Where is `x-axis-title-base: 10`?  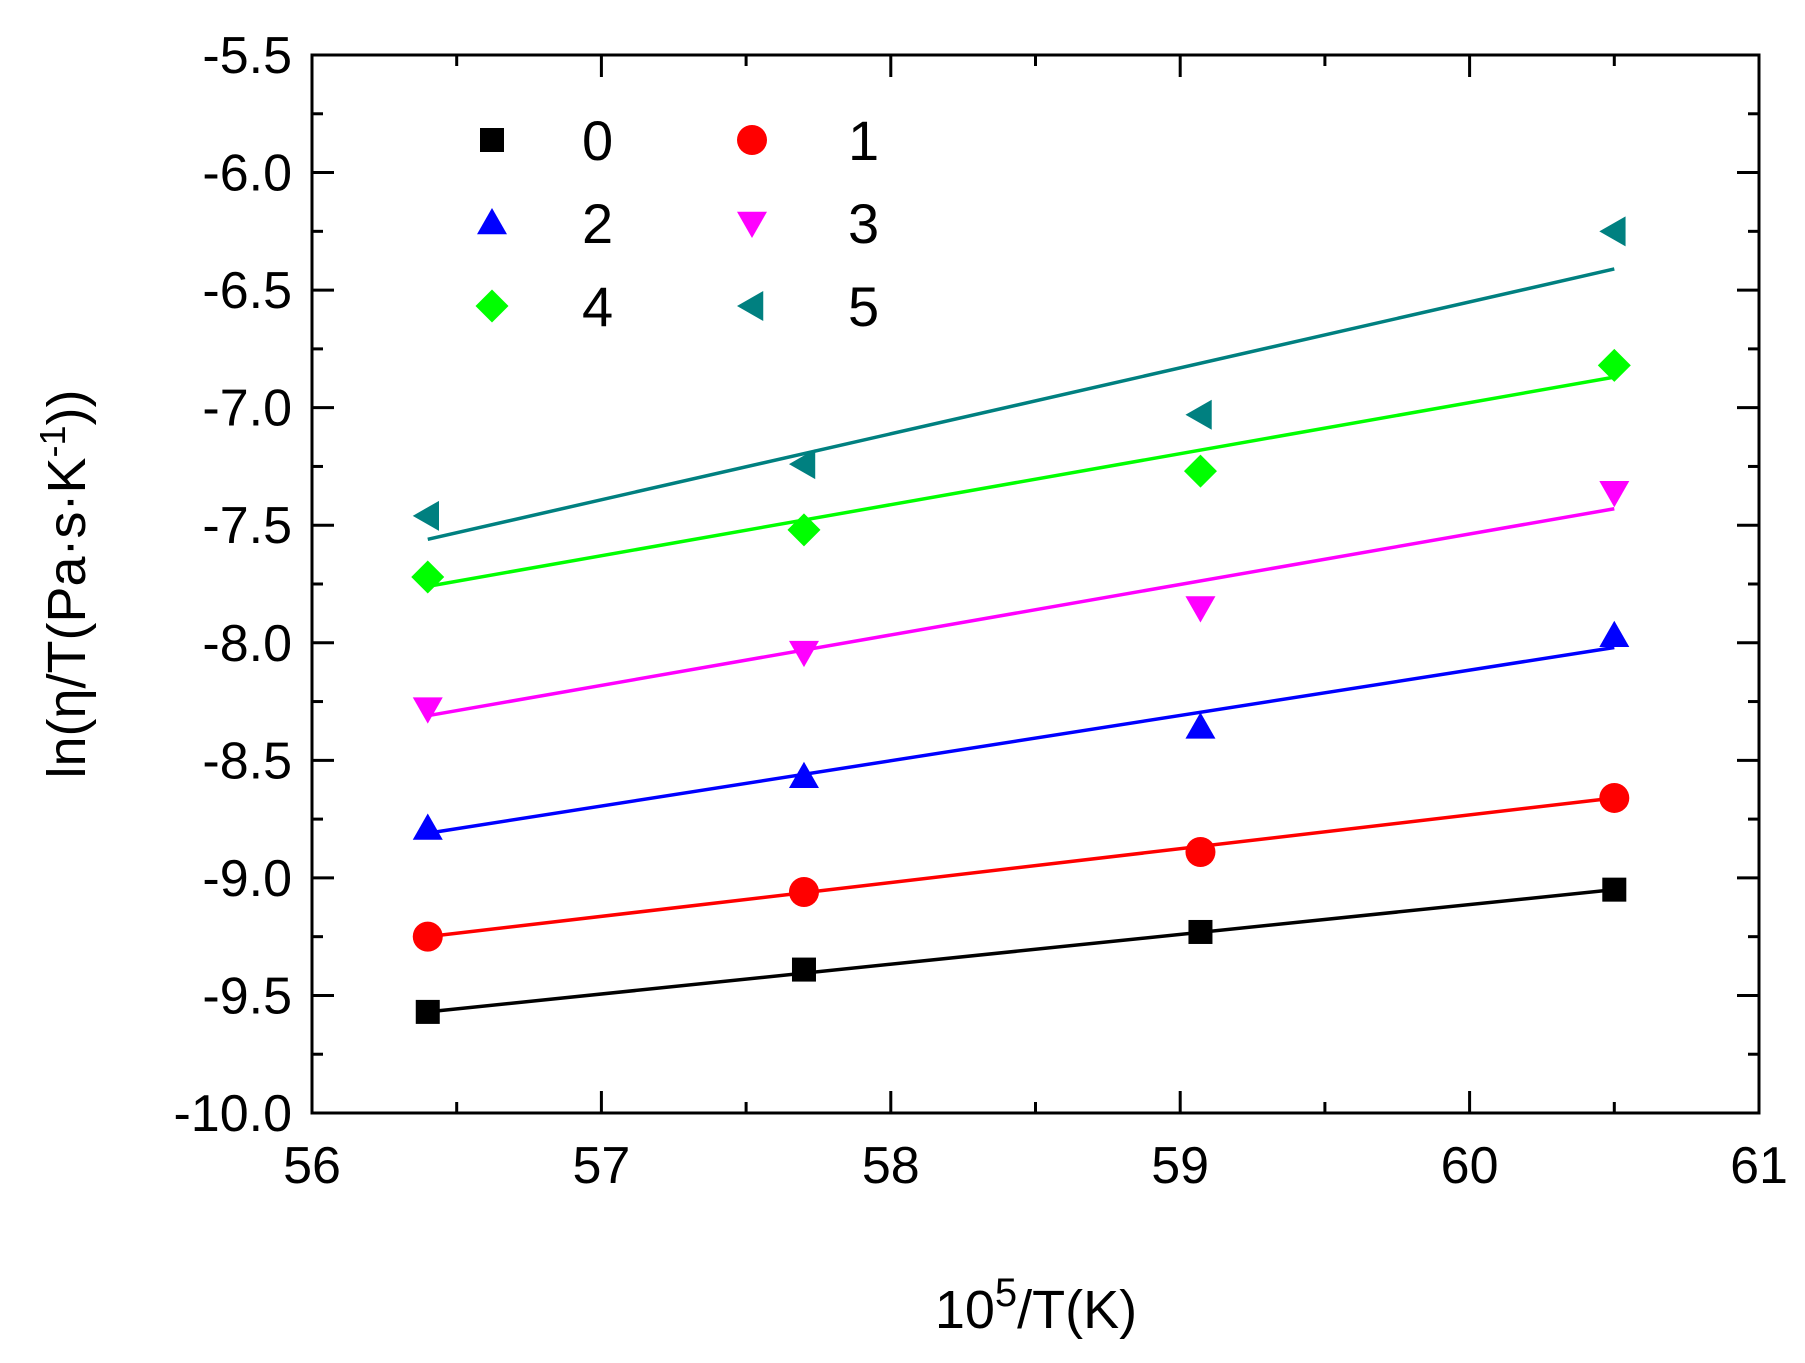
x-axis-title-base: 10 is located at coordinates (965, 1310).